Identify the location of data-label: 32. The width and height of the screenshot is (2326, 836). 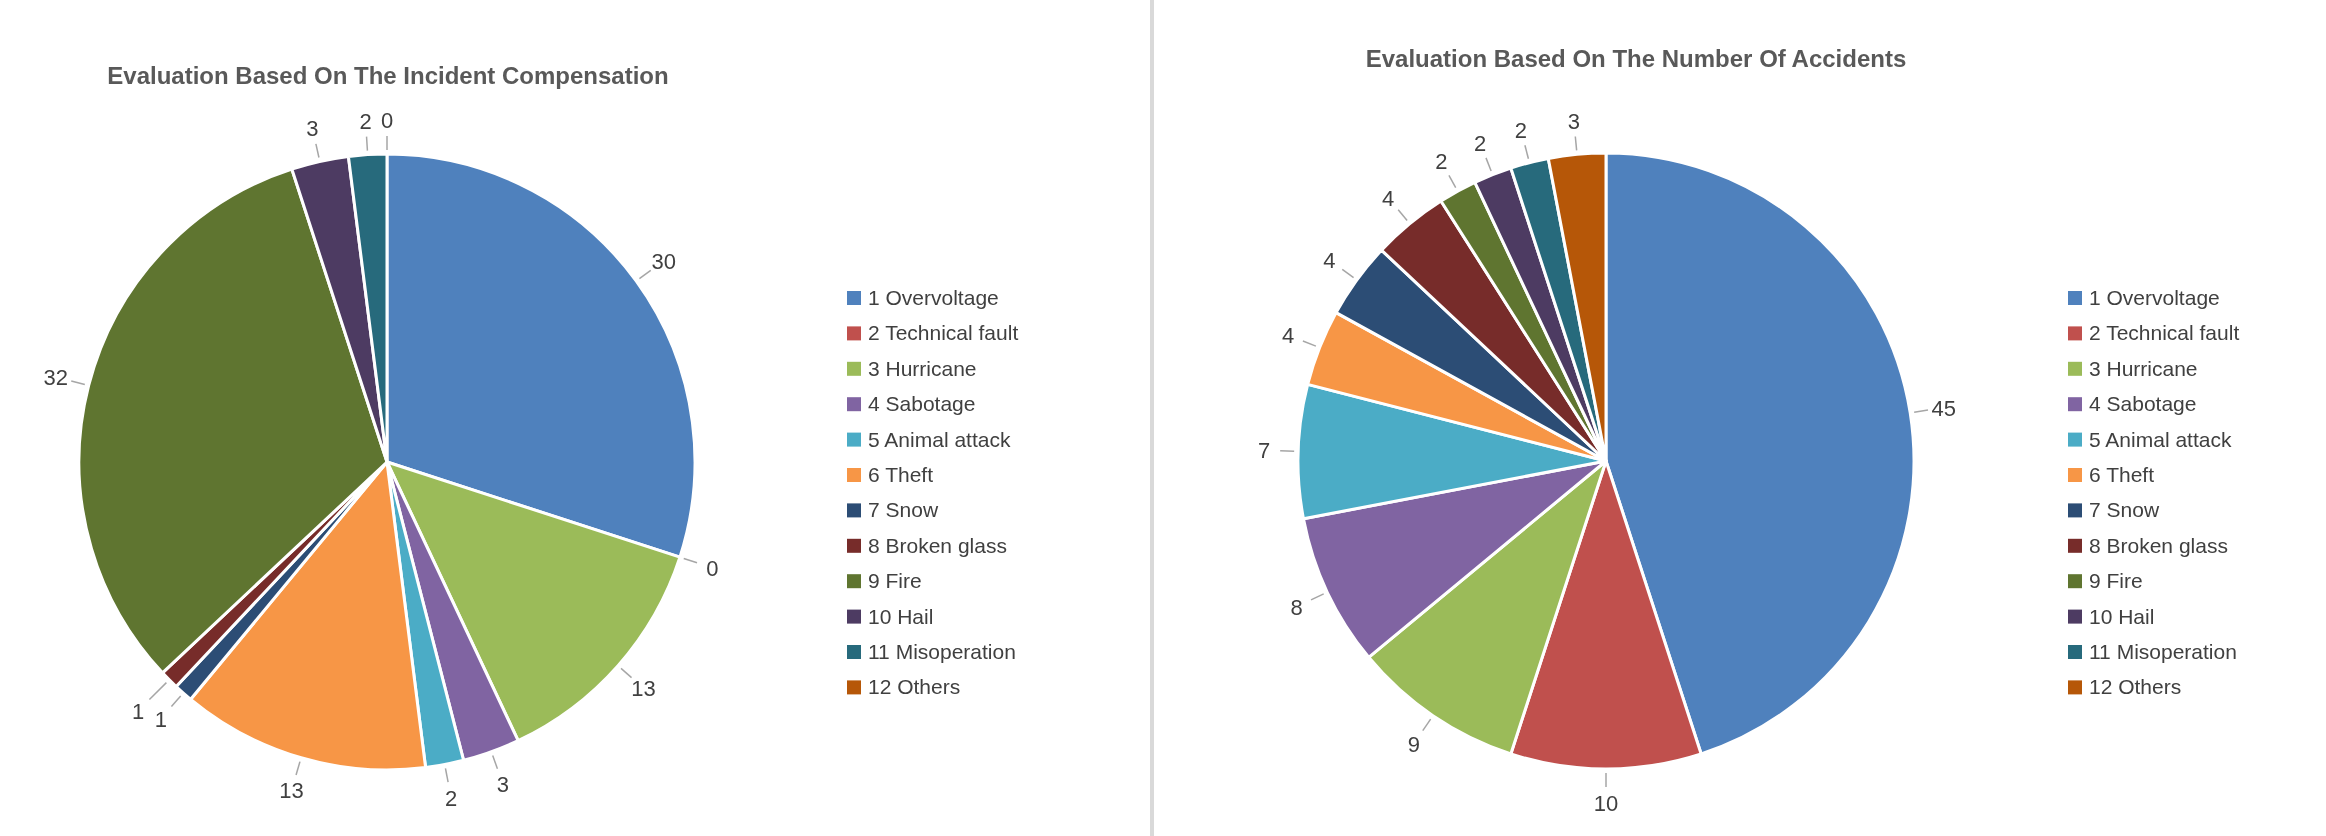
(55, 377).